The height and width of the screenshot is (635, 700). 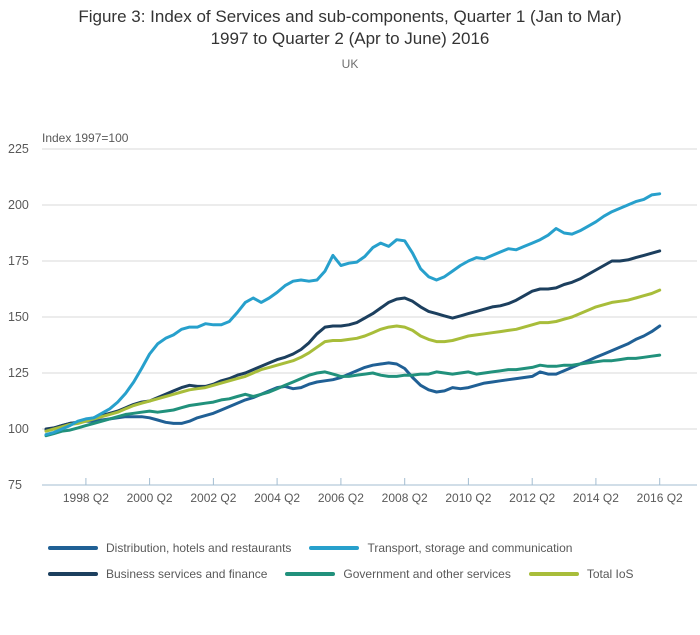 What do you see at coordinates (660, 498) in the screenshot?
I see `x-tick-label-2016 Q2: 2016 Q2` at bounding box center [660, 498].